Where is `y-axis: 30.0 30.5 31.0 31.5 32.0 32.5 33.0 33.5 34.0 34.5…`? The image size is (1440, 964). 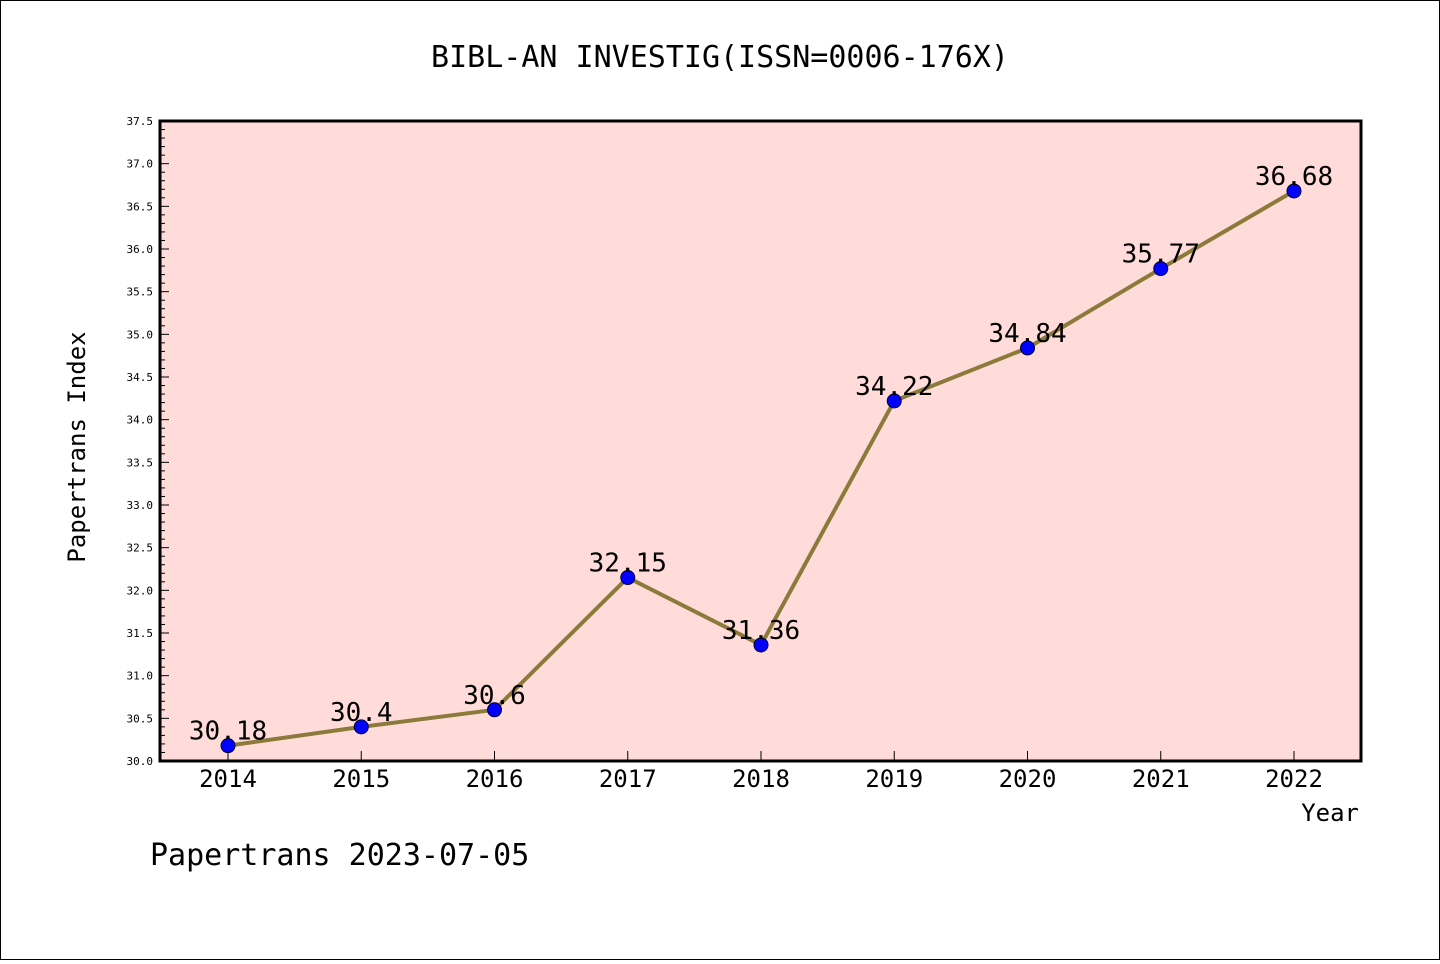 y-axis: 30.0 30.5 31.0 31.5 32.0 32.5 33.0 33.5 34.0 34.5… is located at coordinates (148, 441).